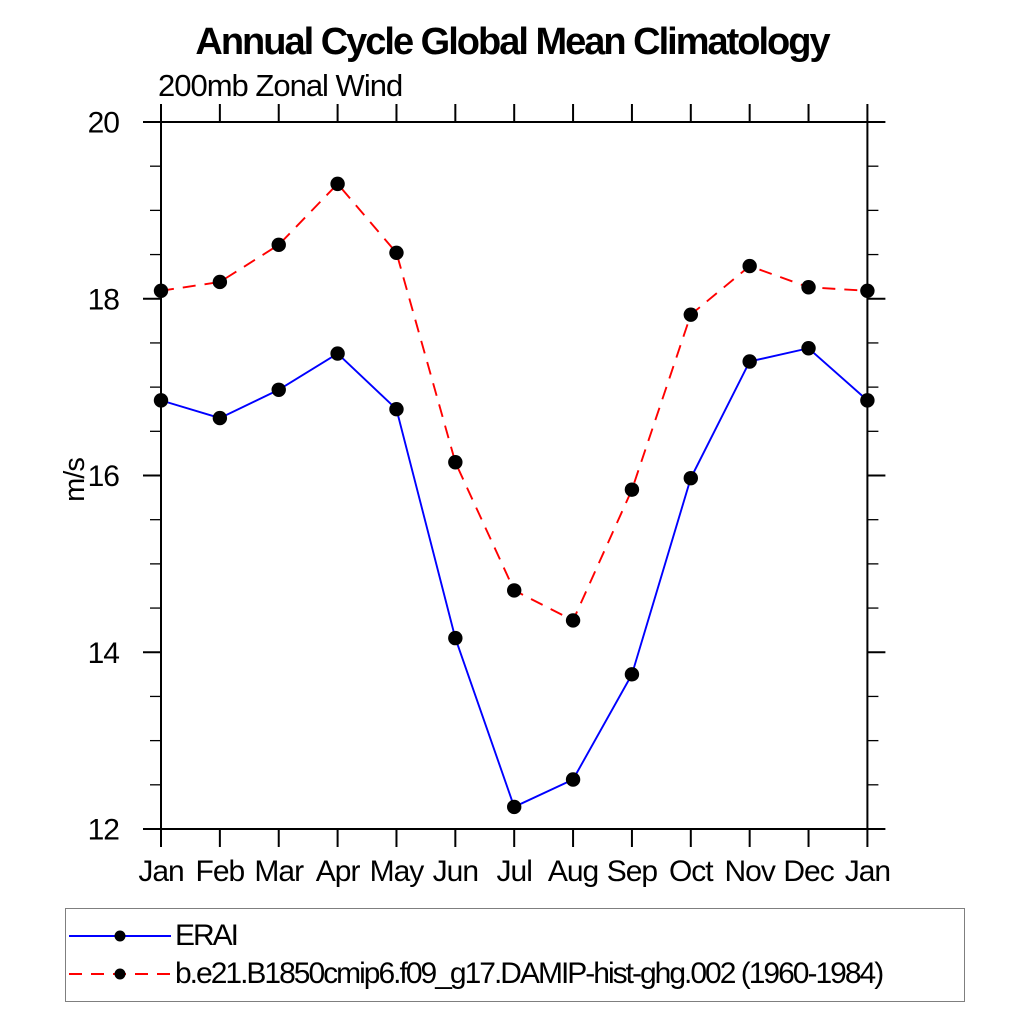  I want to click on legend-item-erai: ERAI, so click(153, 935).